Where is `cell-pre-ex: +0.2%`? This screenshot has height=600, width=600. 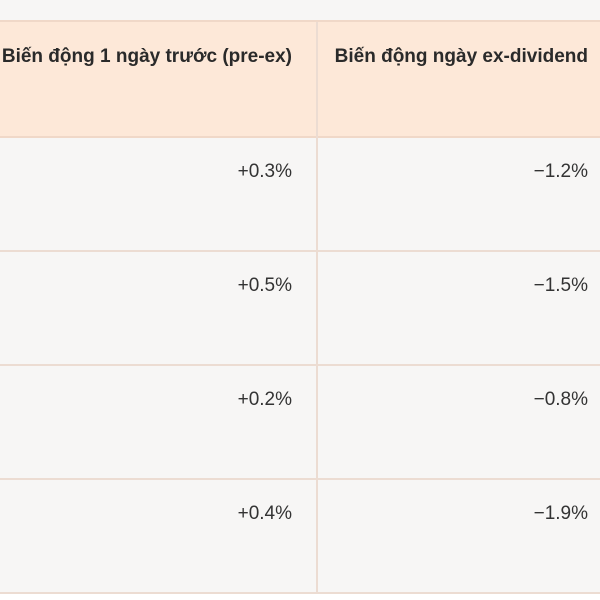
cell-pre-ex: +0.2% is located at coordinates (264, 399).